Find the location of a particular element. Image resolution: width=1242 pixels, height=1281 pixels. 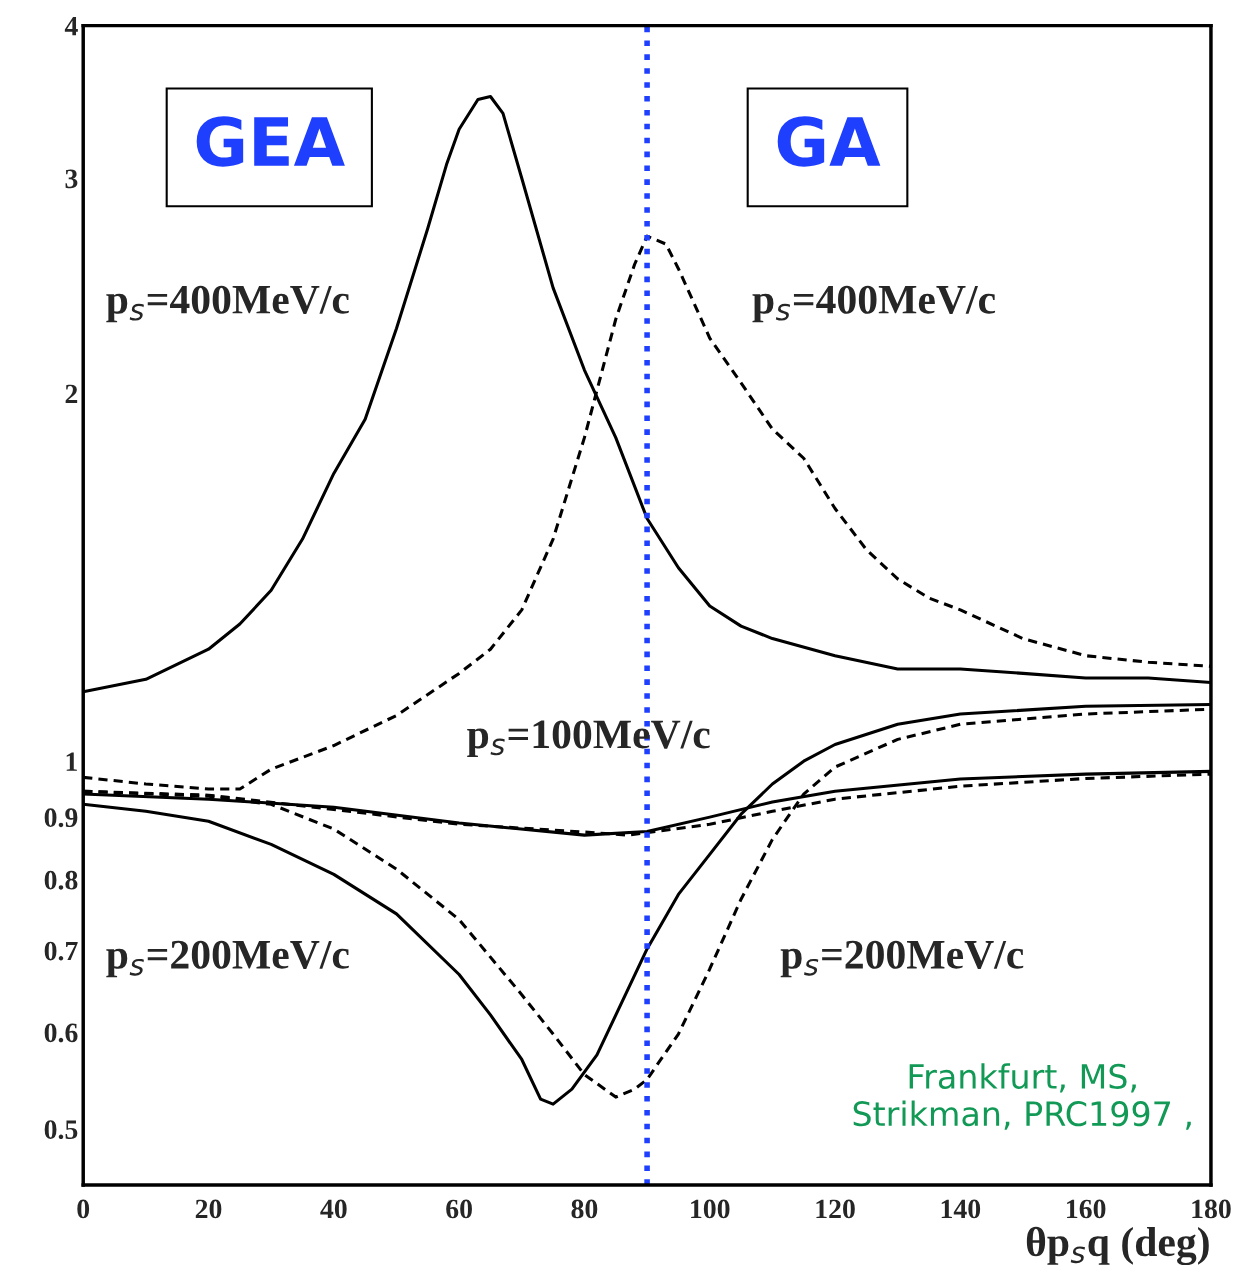

y-tick-label: 3 is located at coordinates (71, 179).